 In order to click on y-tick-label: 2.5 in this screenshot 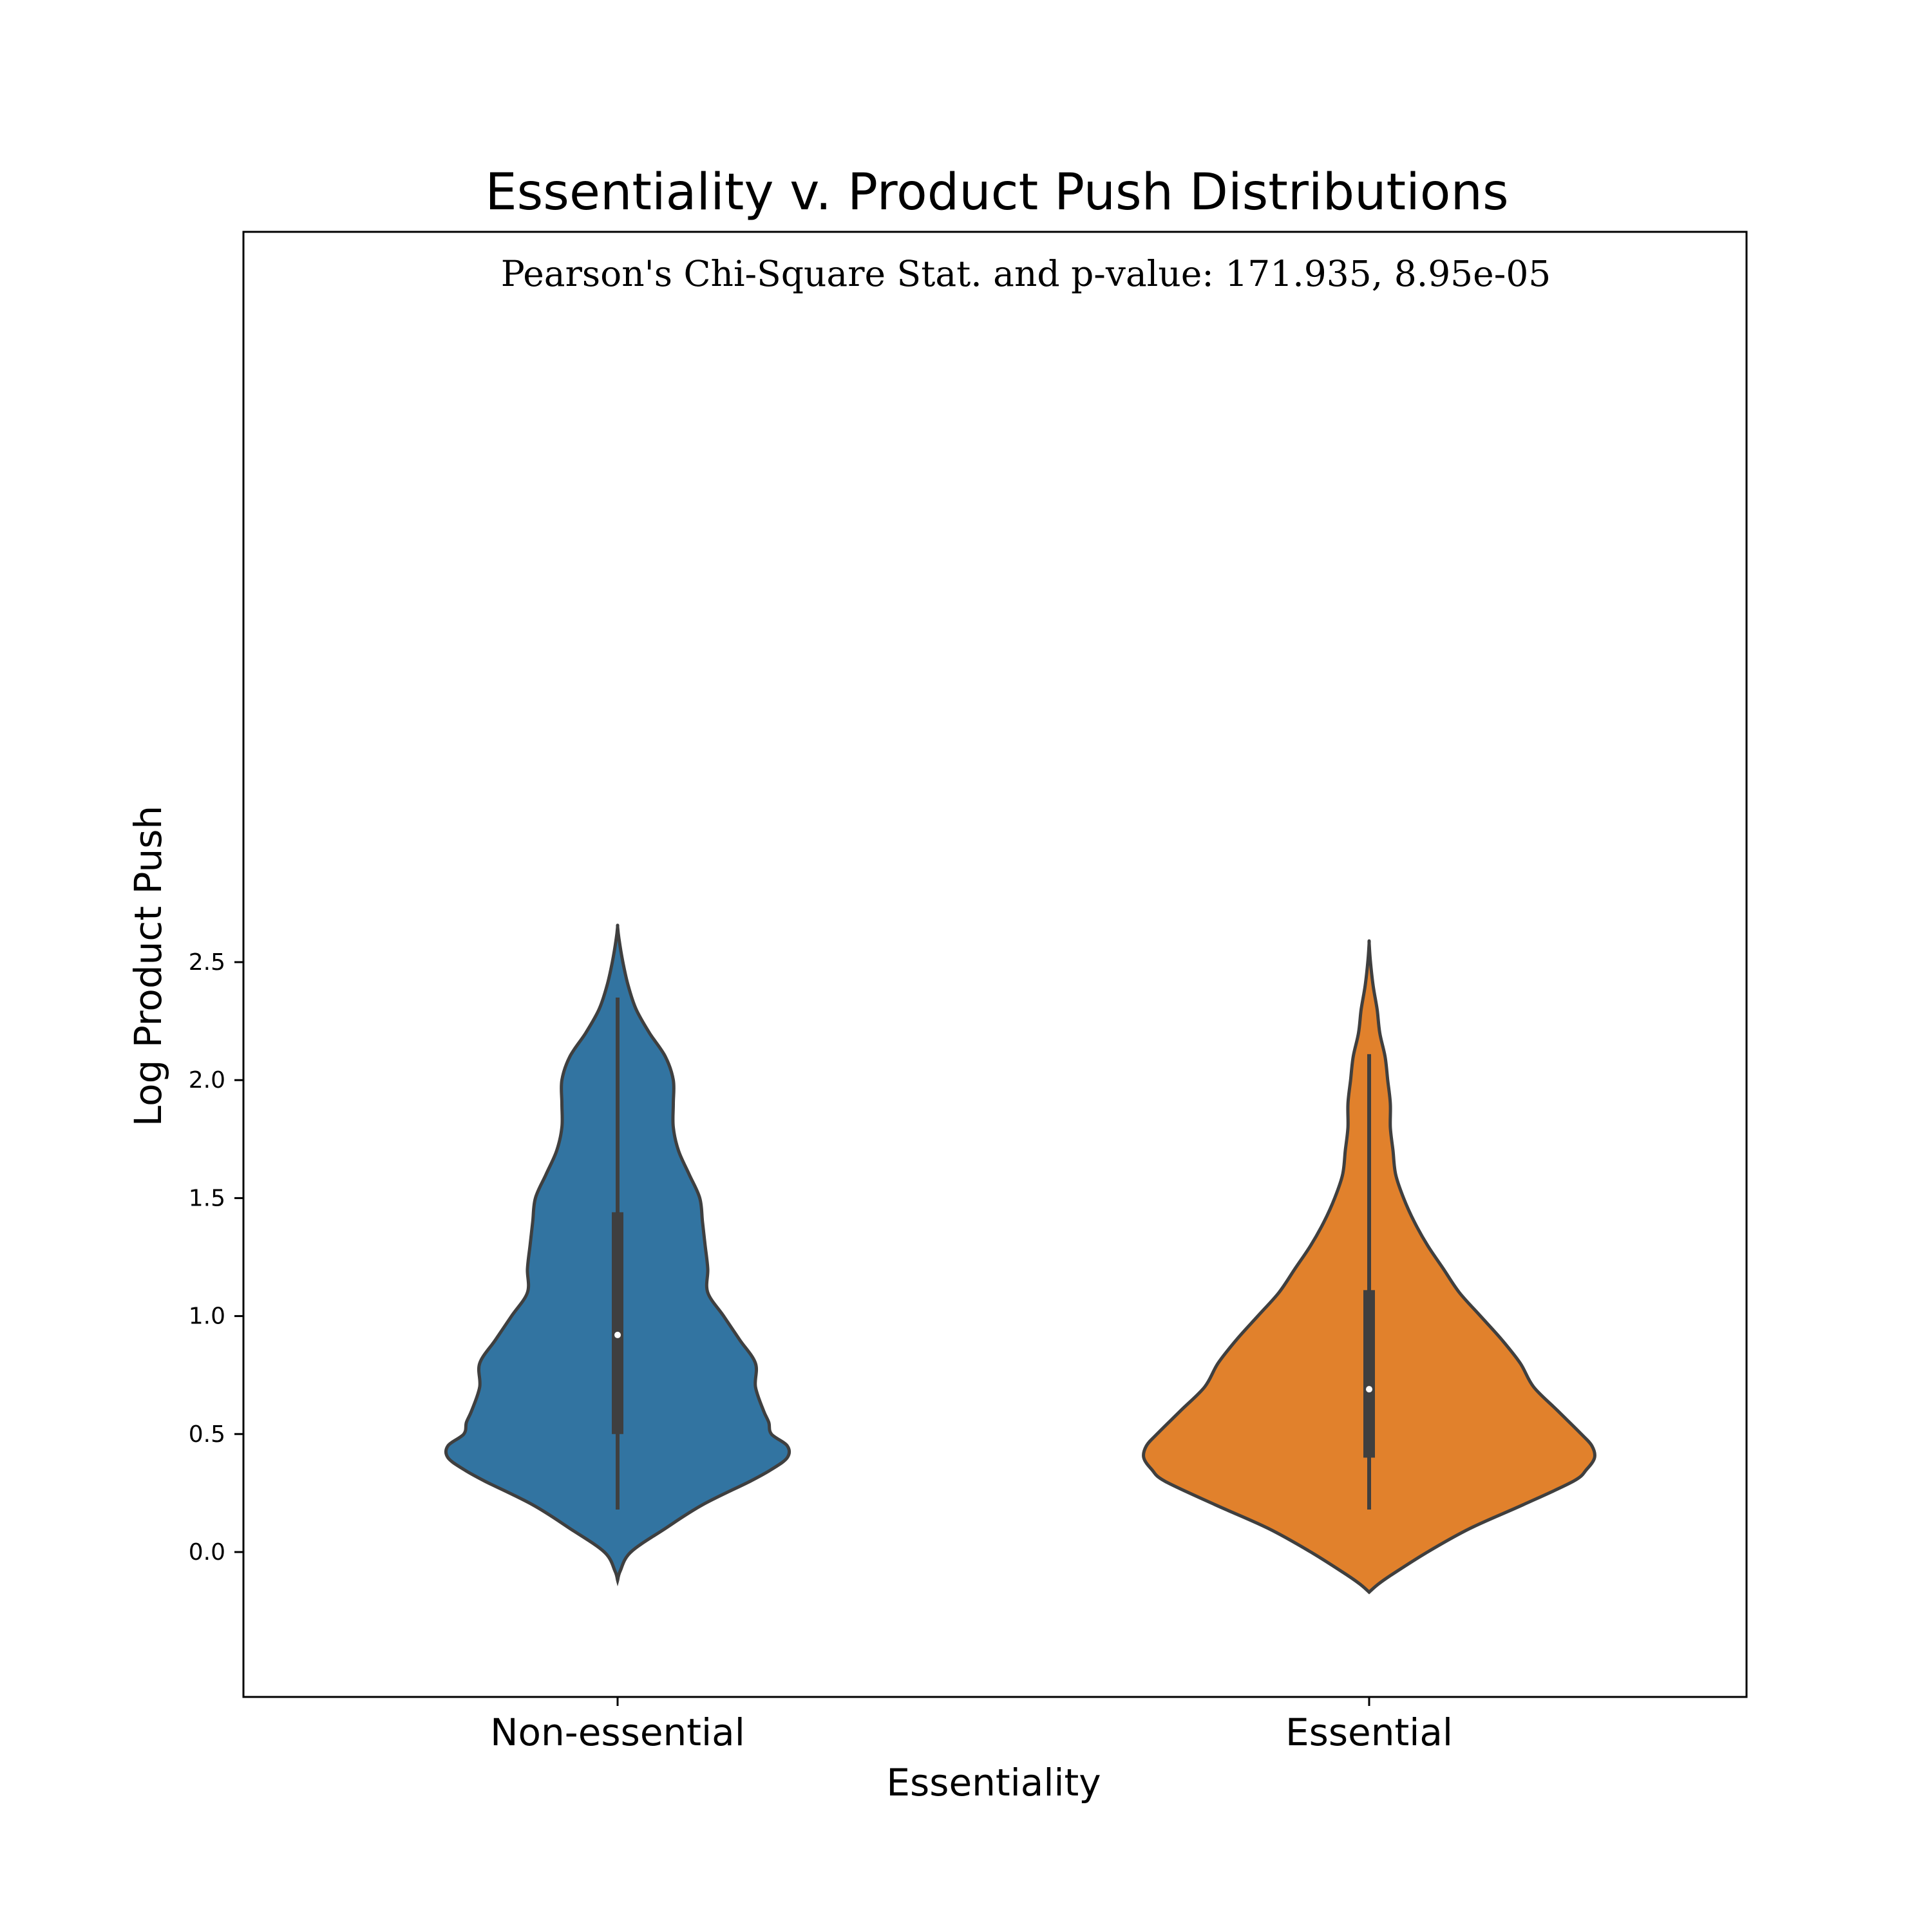, I will do `click(207, 963)`.